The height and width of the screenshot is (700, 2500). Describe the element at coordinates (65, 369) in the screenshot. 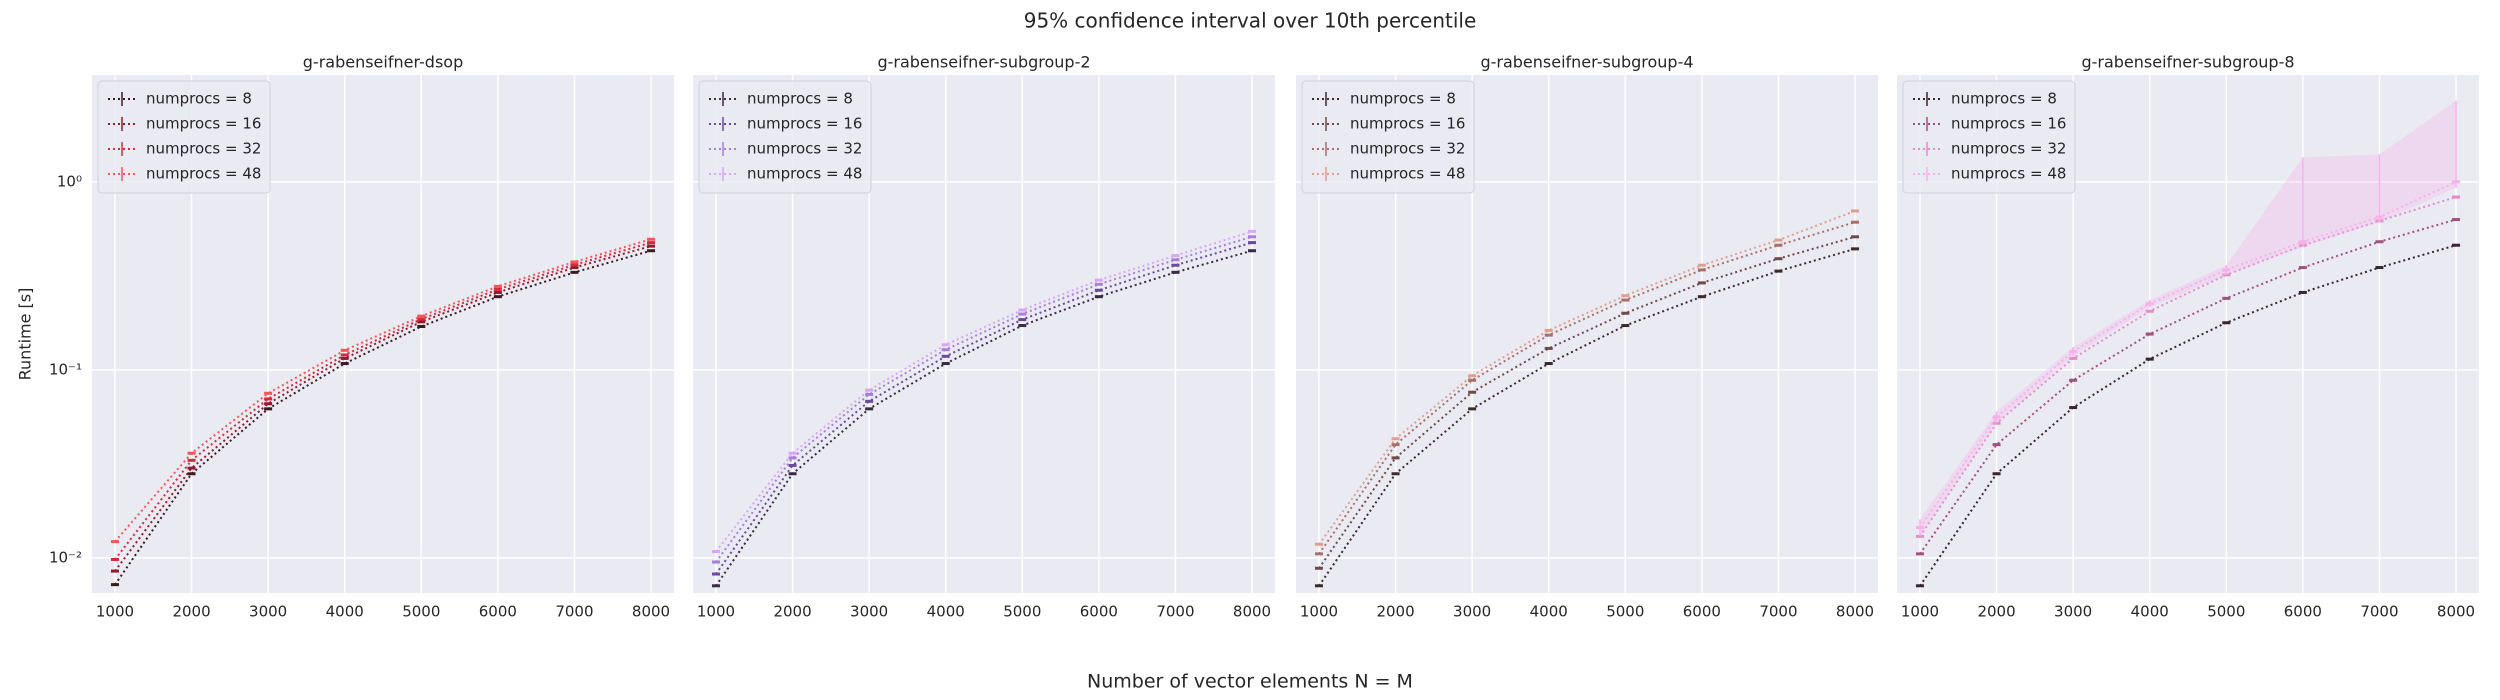

I see `y-tick-label: 10⁻¹` at that location.